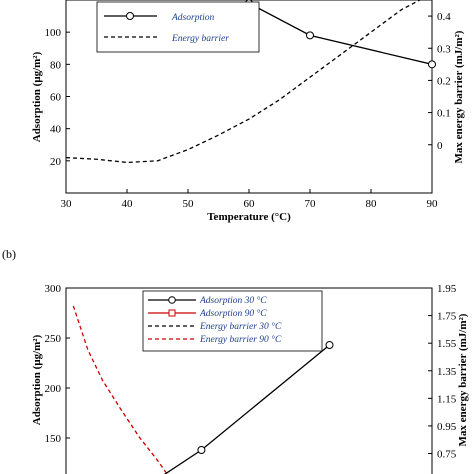 The image size is (474, 474). Describe the element at coordinates (53, 289) in the screenshot. I see `y-tick-label: 300` at that location.